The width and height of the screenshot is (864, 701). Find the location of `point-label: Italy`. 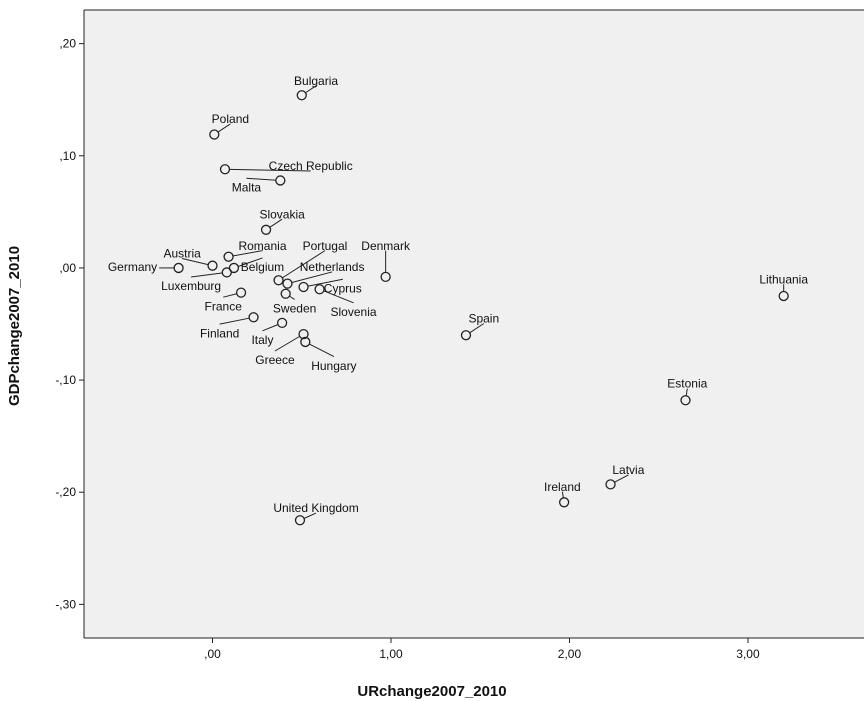

point-label: Italy is located at coordinates (262, 340).